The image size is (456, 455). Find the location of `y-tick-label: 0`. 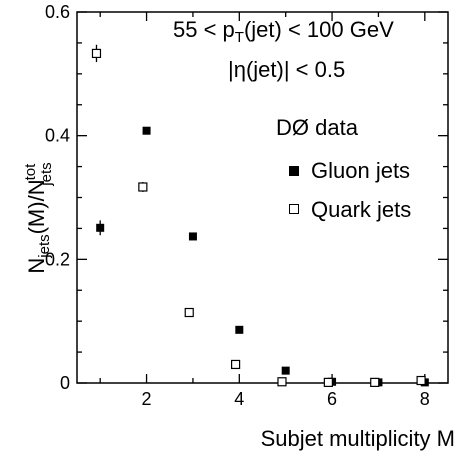

y-tick-label: 0 is located at coordinates (65, 383).